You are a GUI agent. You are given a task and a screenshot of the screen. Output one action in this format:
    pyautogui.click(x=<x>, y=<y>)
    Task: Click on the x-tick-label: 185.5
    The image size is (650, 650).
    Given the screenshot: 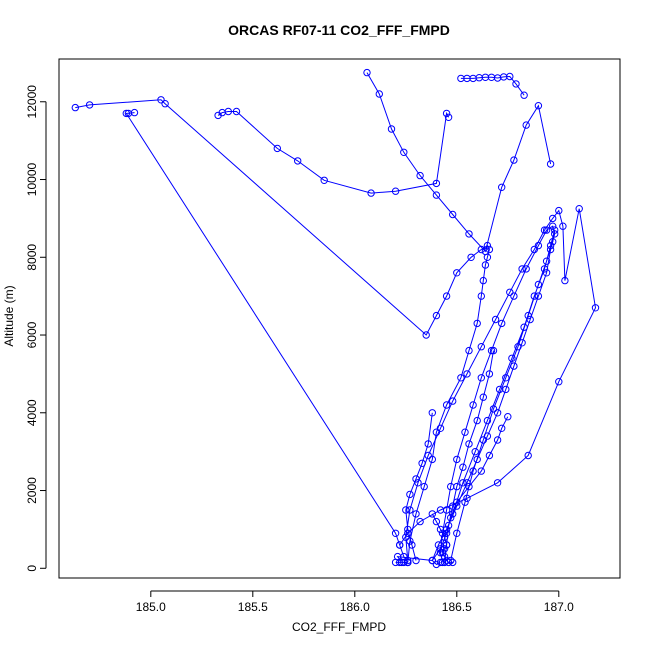 What is the action you would take?
    pyautogui.click(x=253, y=607)
    